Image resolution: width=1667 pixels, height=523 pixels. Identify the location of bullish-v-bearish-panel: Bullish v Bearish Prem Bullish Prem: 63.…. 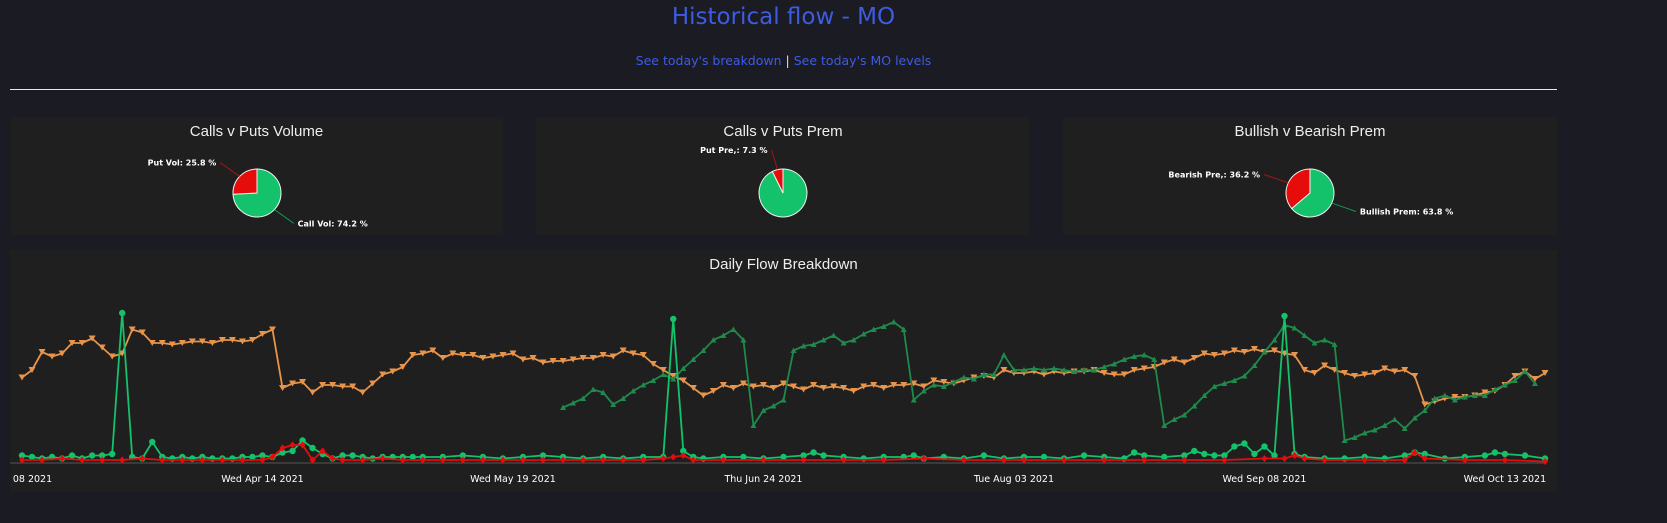
(1310, 176).